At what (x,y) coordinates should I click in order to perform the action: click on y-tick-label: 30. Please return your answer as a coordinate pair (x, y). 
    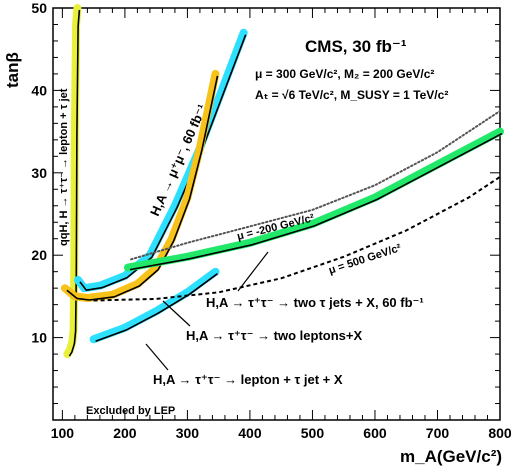
    Looking at the image, I should click on (39, 173).